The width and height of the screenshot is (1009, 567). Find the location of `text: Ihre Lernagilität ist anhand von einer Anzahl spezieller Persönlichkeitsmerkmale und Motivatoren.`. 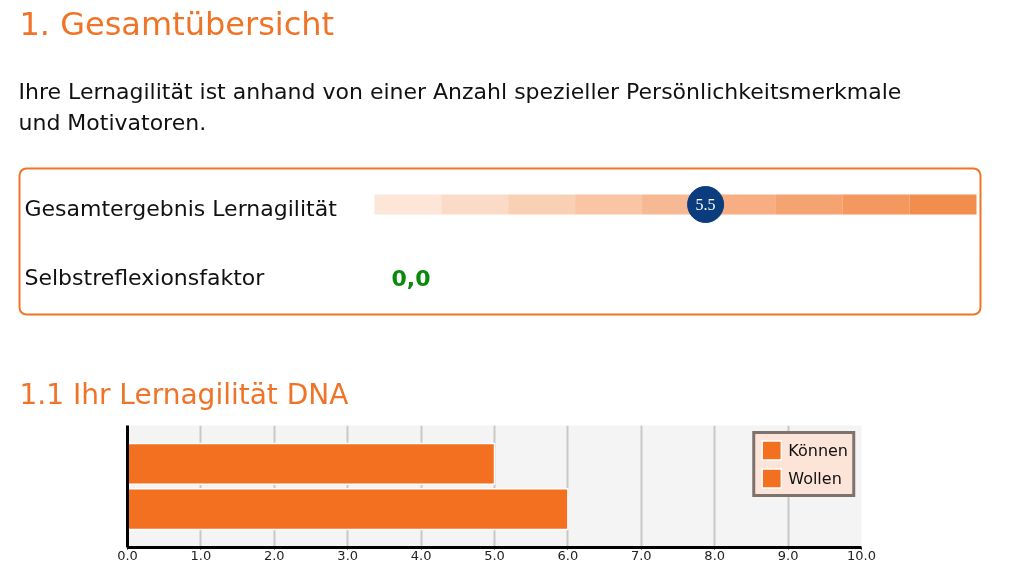

text: Ihre Lernagilität ist anhand von einer Anzahl spezieller Persönlichkeitsmerkmale und Motivatoren. is located at coordinates (460, 107).